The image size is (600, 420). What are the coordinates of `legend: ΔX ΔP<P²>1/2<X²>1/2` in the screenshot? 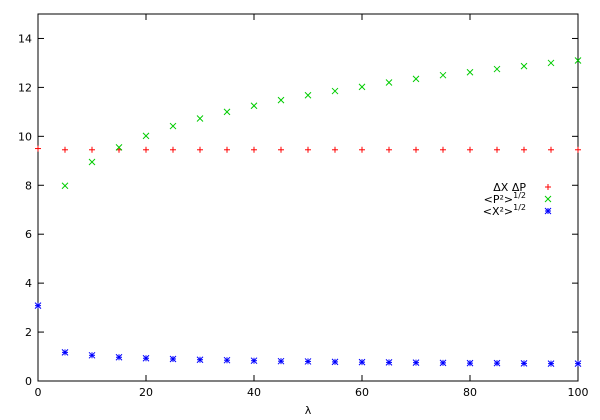 It's located at (517, 199).